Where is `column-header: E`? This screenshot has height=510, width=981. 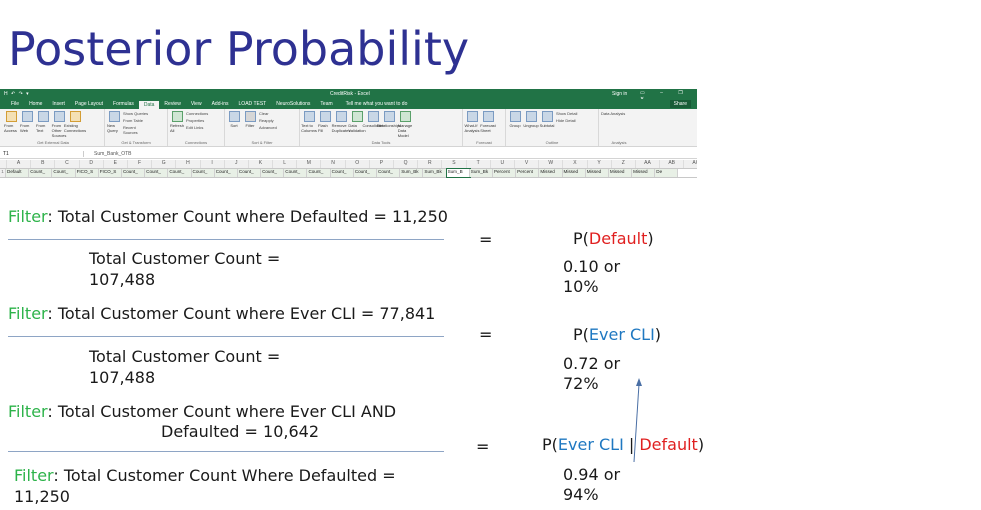 column-header: E is located at coordinates (116, 164).